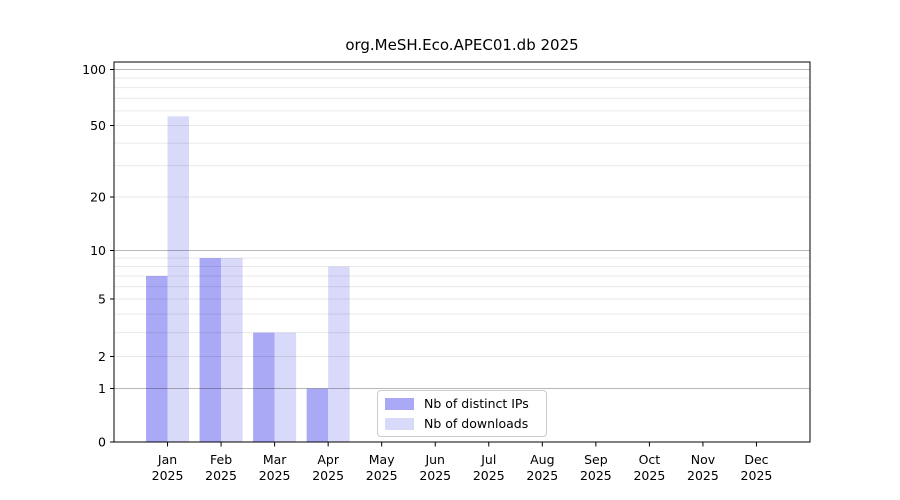  Describe the element at coordinates (596, 459) in the screenshot. I see `x-tick-label-month-sep: Sep` at that location.